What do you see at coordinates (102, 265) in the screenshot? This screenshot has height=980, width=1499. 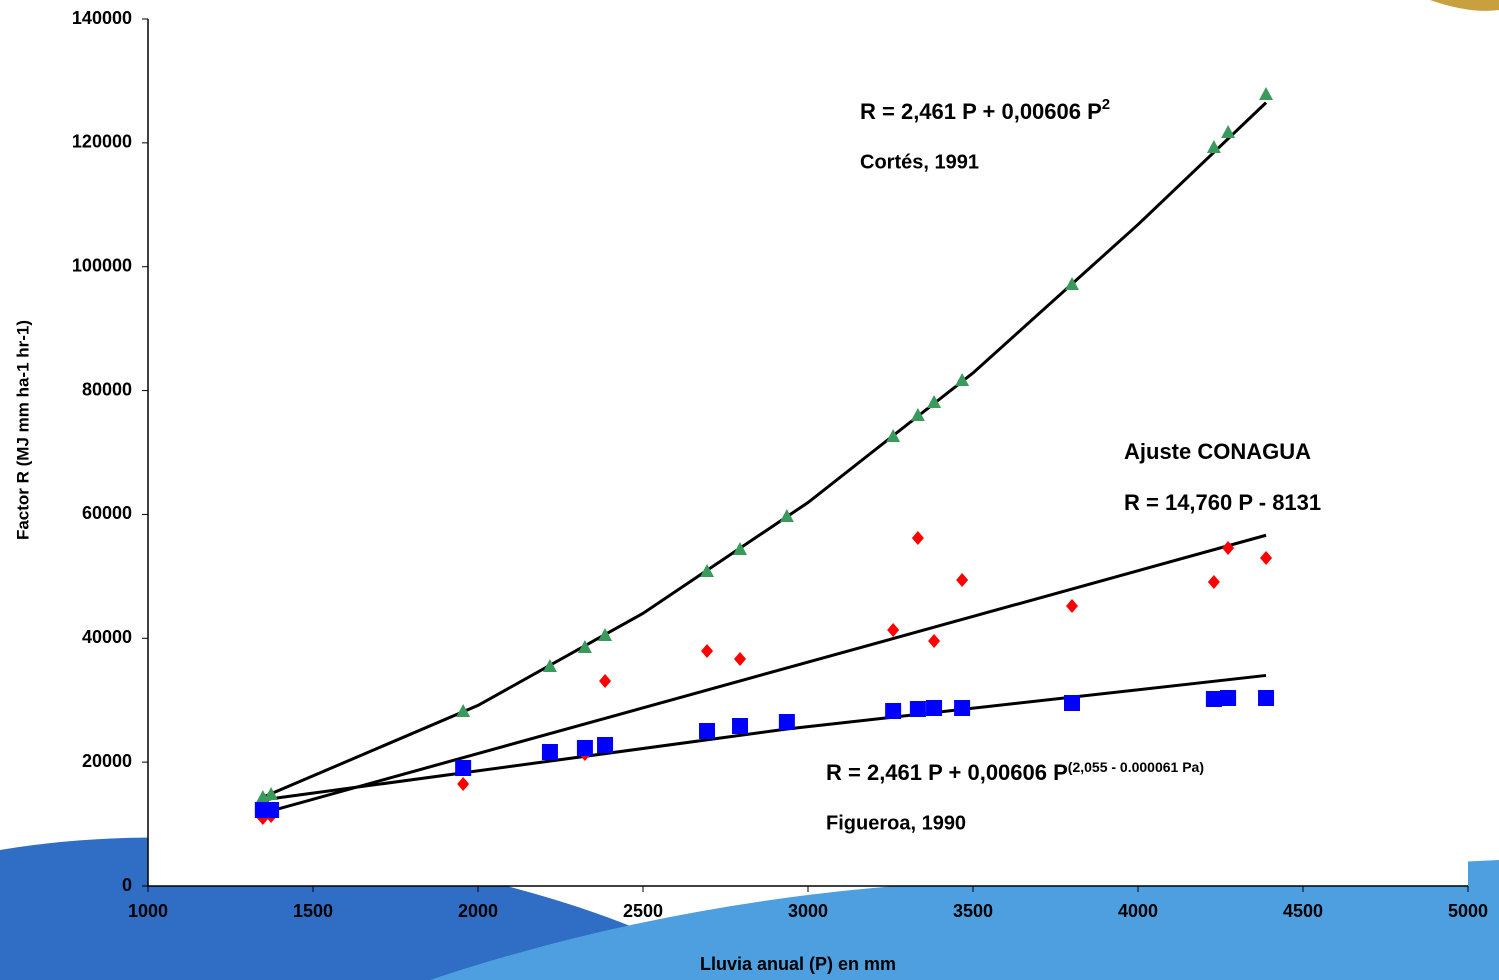 I see `y-tick-label: 100000` at bounding box center [102, 265].